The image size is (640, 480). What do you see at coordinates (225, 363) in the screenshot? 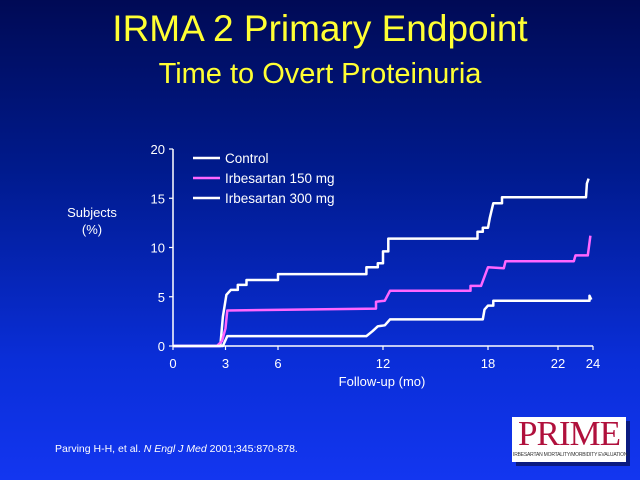
I see `x-tick-label: 3` at bounding box center [225, 363].